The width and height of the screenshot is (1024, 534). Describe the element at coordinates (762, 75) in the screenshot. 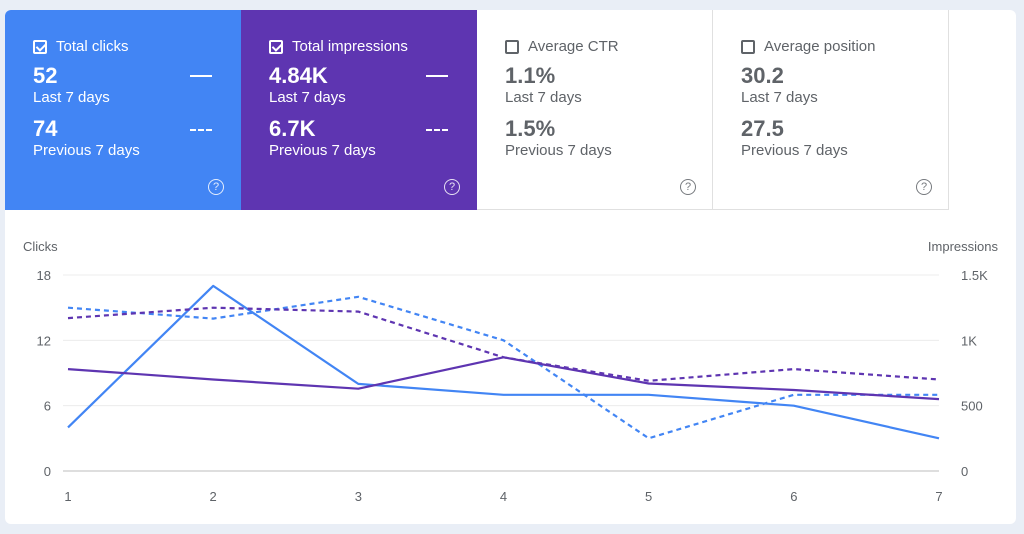

I see `current-value: 30.2` at that location.